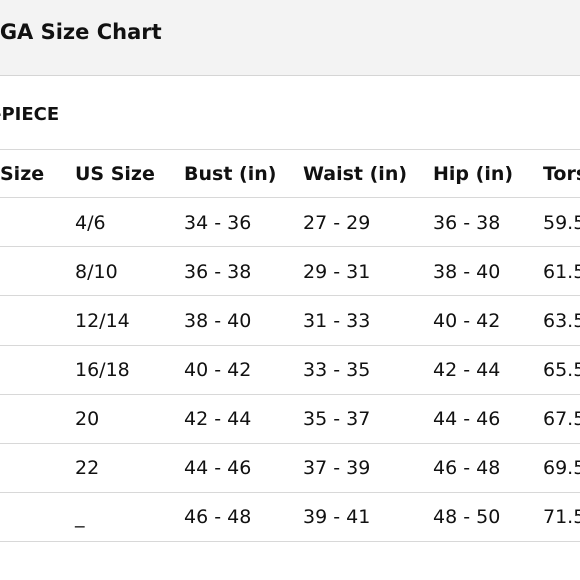  What do you see at coordinates (467, 321) in the screenshot?
I see `table-cell-hip: 40 - 42` at bounding box center [467, 321].